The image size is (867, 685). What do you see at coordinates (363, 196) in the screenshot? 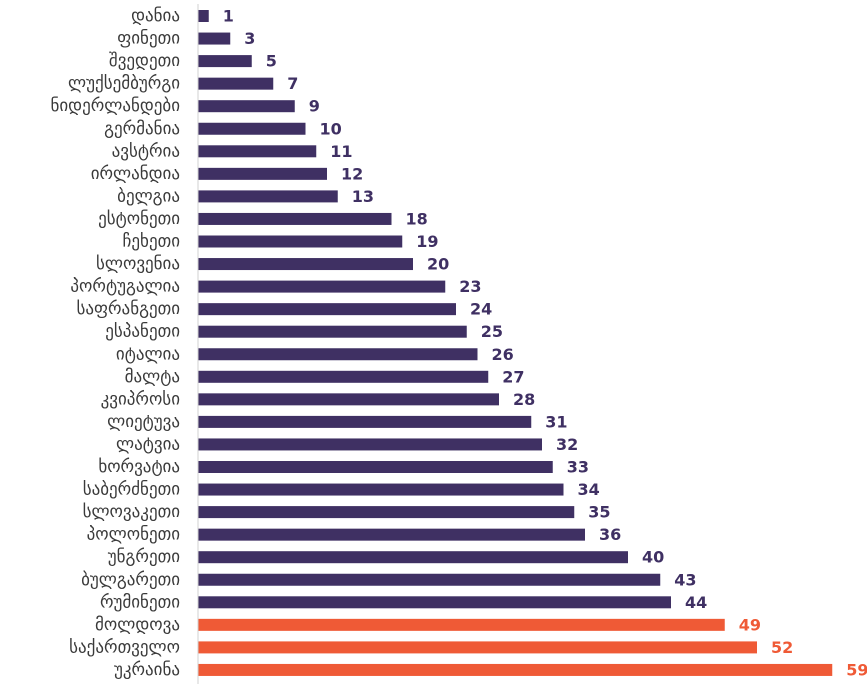
I see `data-label: 13` at bounding box center [363, 196].